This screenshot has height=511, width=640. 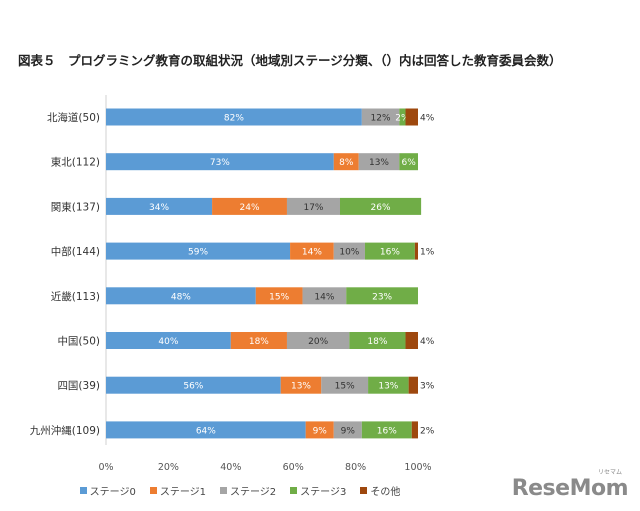 I want to click on data-label: 24%, so click(x=250, y=208).